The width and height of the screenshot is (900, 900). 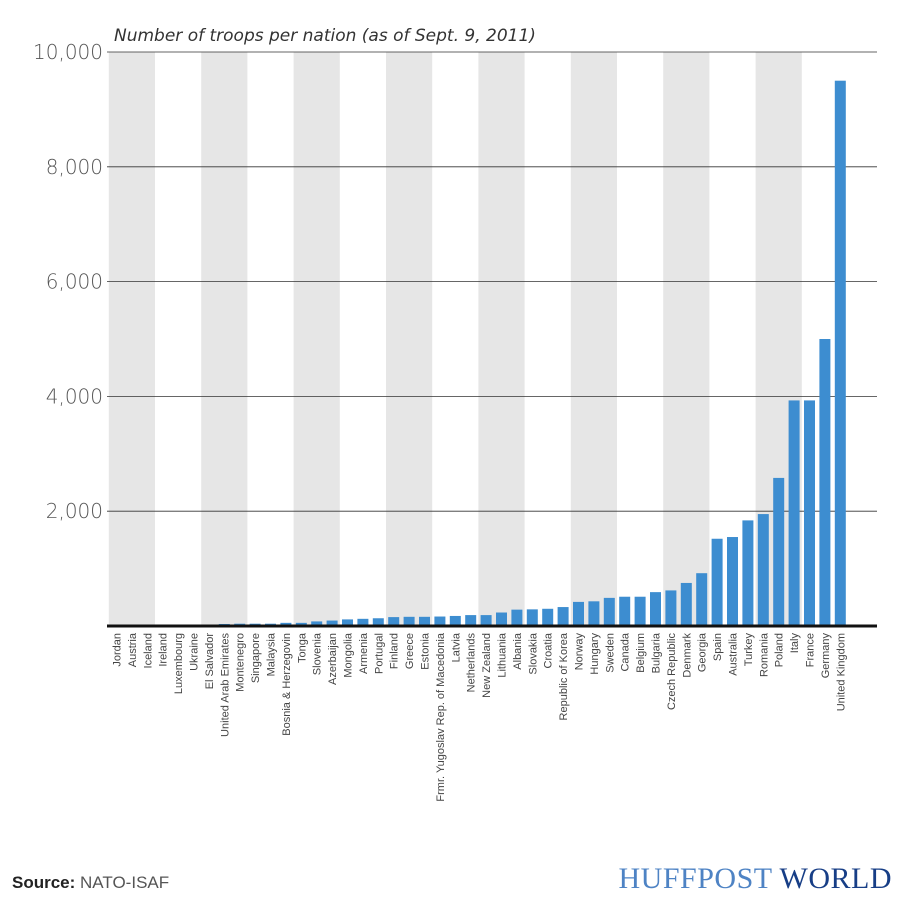 What do you see at coordinates (148, 650) in the screenshot?
I see `x-tick-label: Iceland` at bounding box center [148, 650].